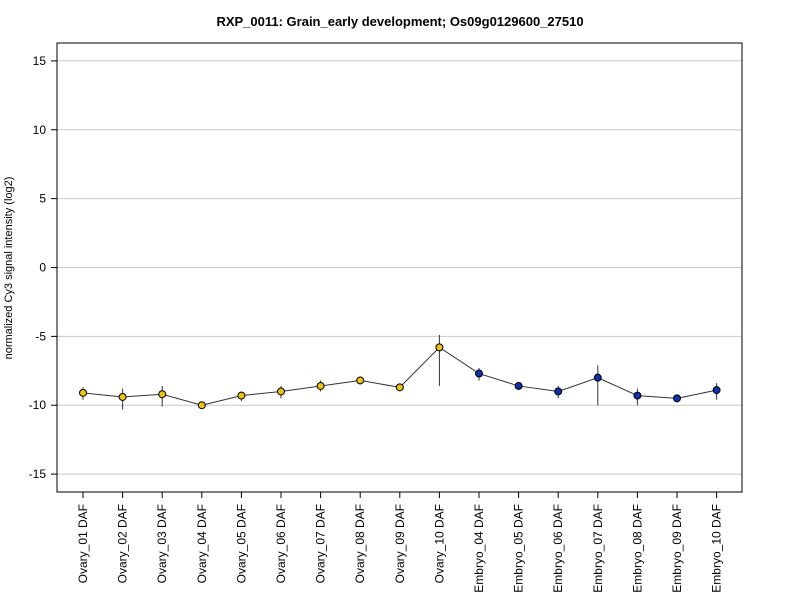  What do you see at coordinates (241, 543) in the screenshot?
I see `x-tick-label: Ovary_05 DAF` at bounding box center [241, 543].